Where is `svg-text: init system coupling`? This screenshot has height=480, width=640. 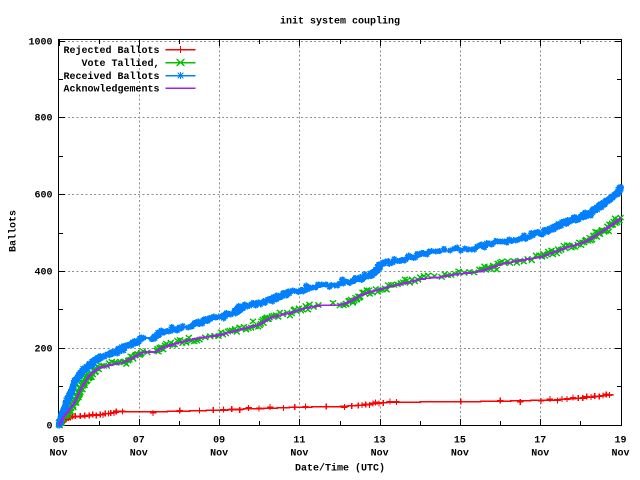
svg-text: init system coupling is located at coordinates (340, 22).